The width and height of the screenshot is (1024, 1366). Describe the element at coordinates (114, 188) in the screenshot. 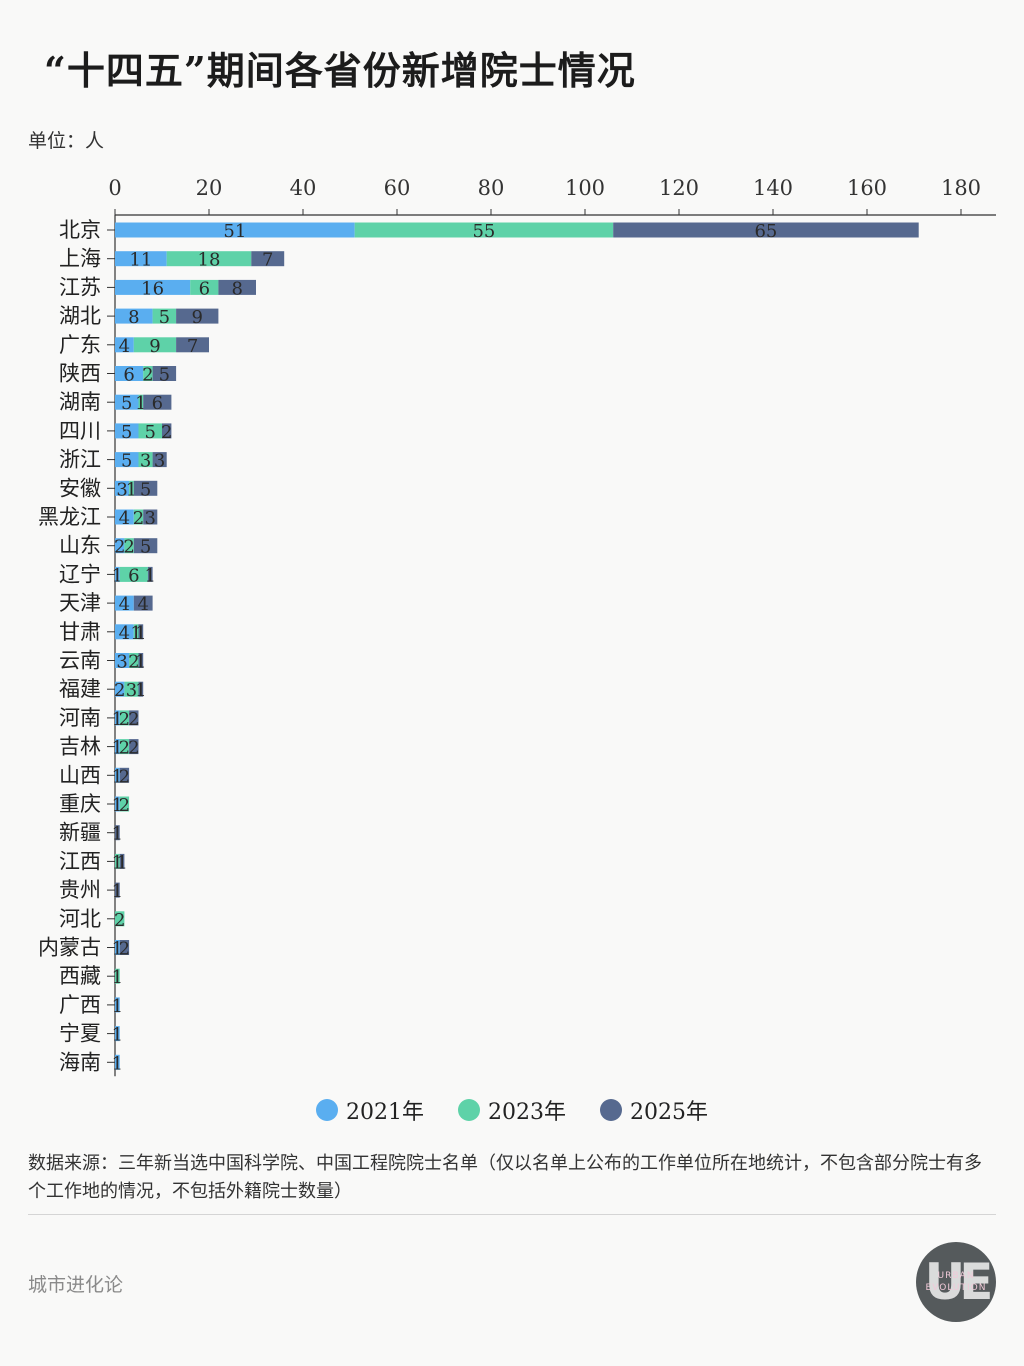

I see `x-tick-label: 0` at that location.